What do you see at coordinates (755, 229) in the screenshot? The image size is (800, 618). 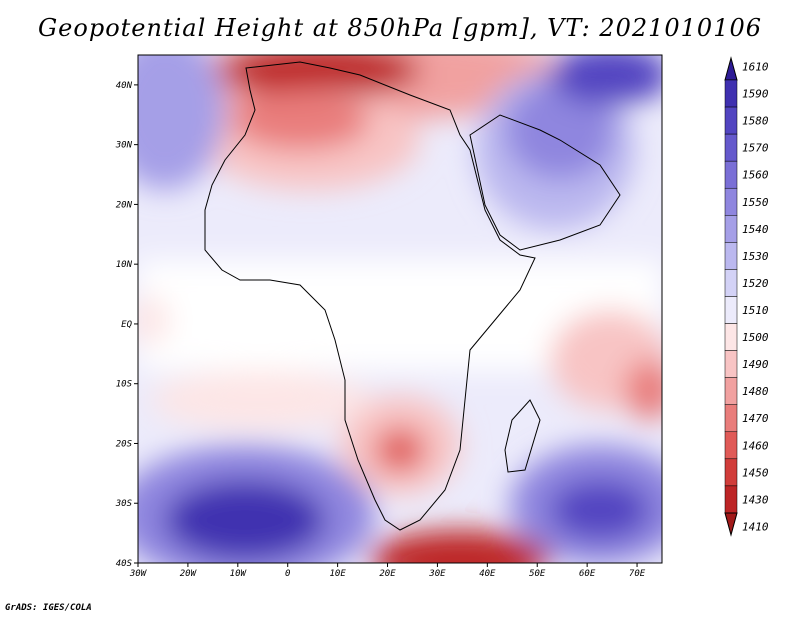 I see `colorbar-label: 1540` at bounding box center [755, 229].